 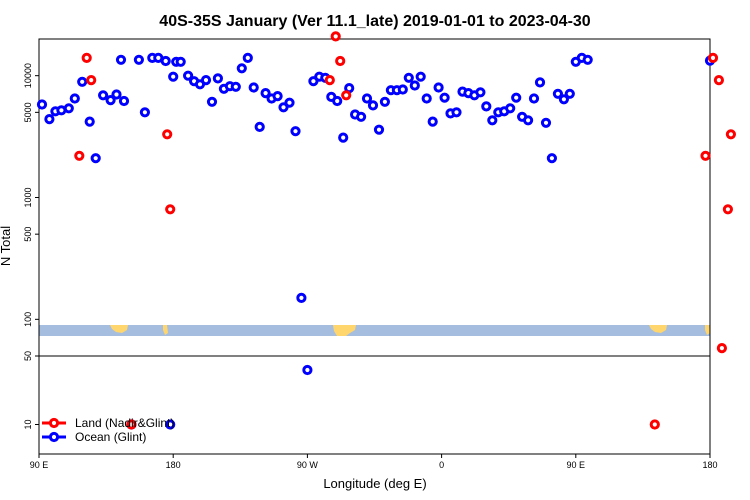 I want to click on legend-ocean-marker, so click(x=54, y=437).